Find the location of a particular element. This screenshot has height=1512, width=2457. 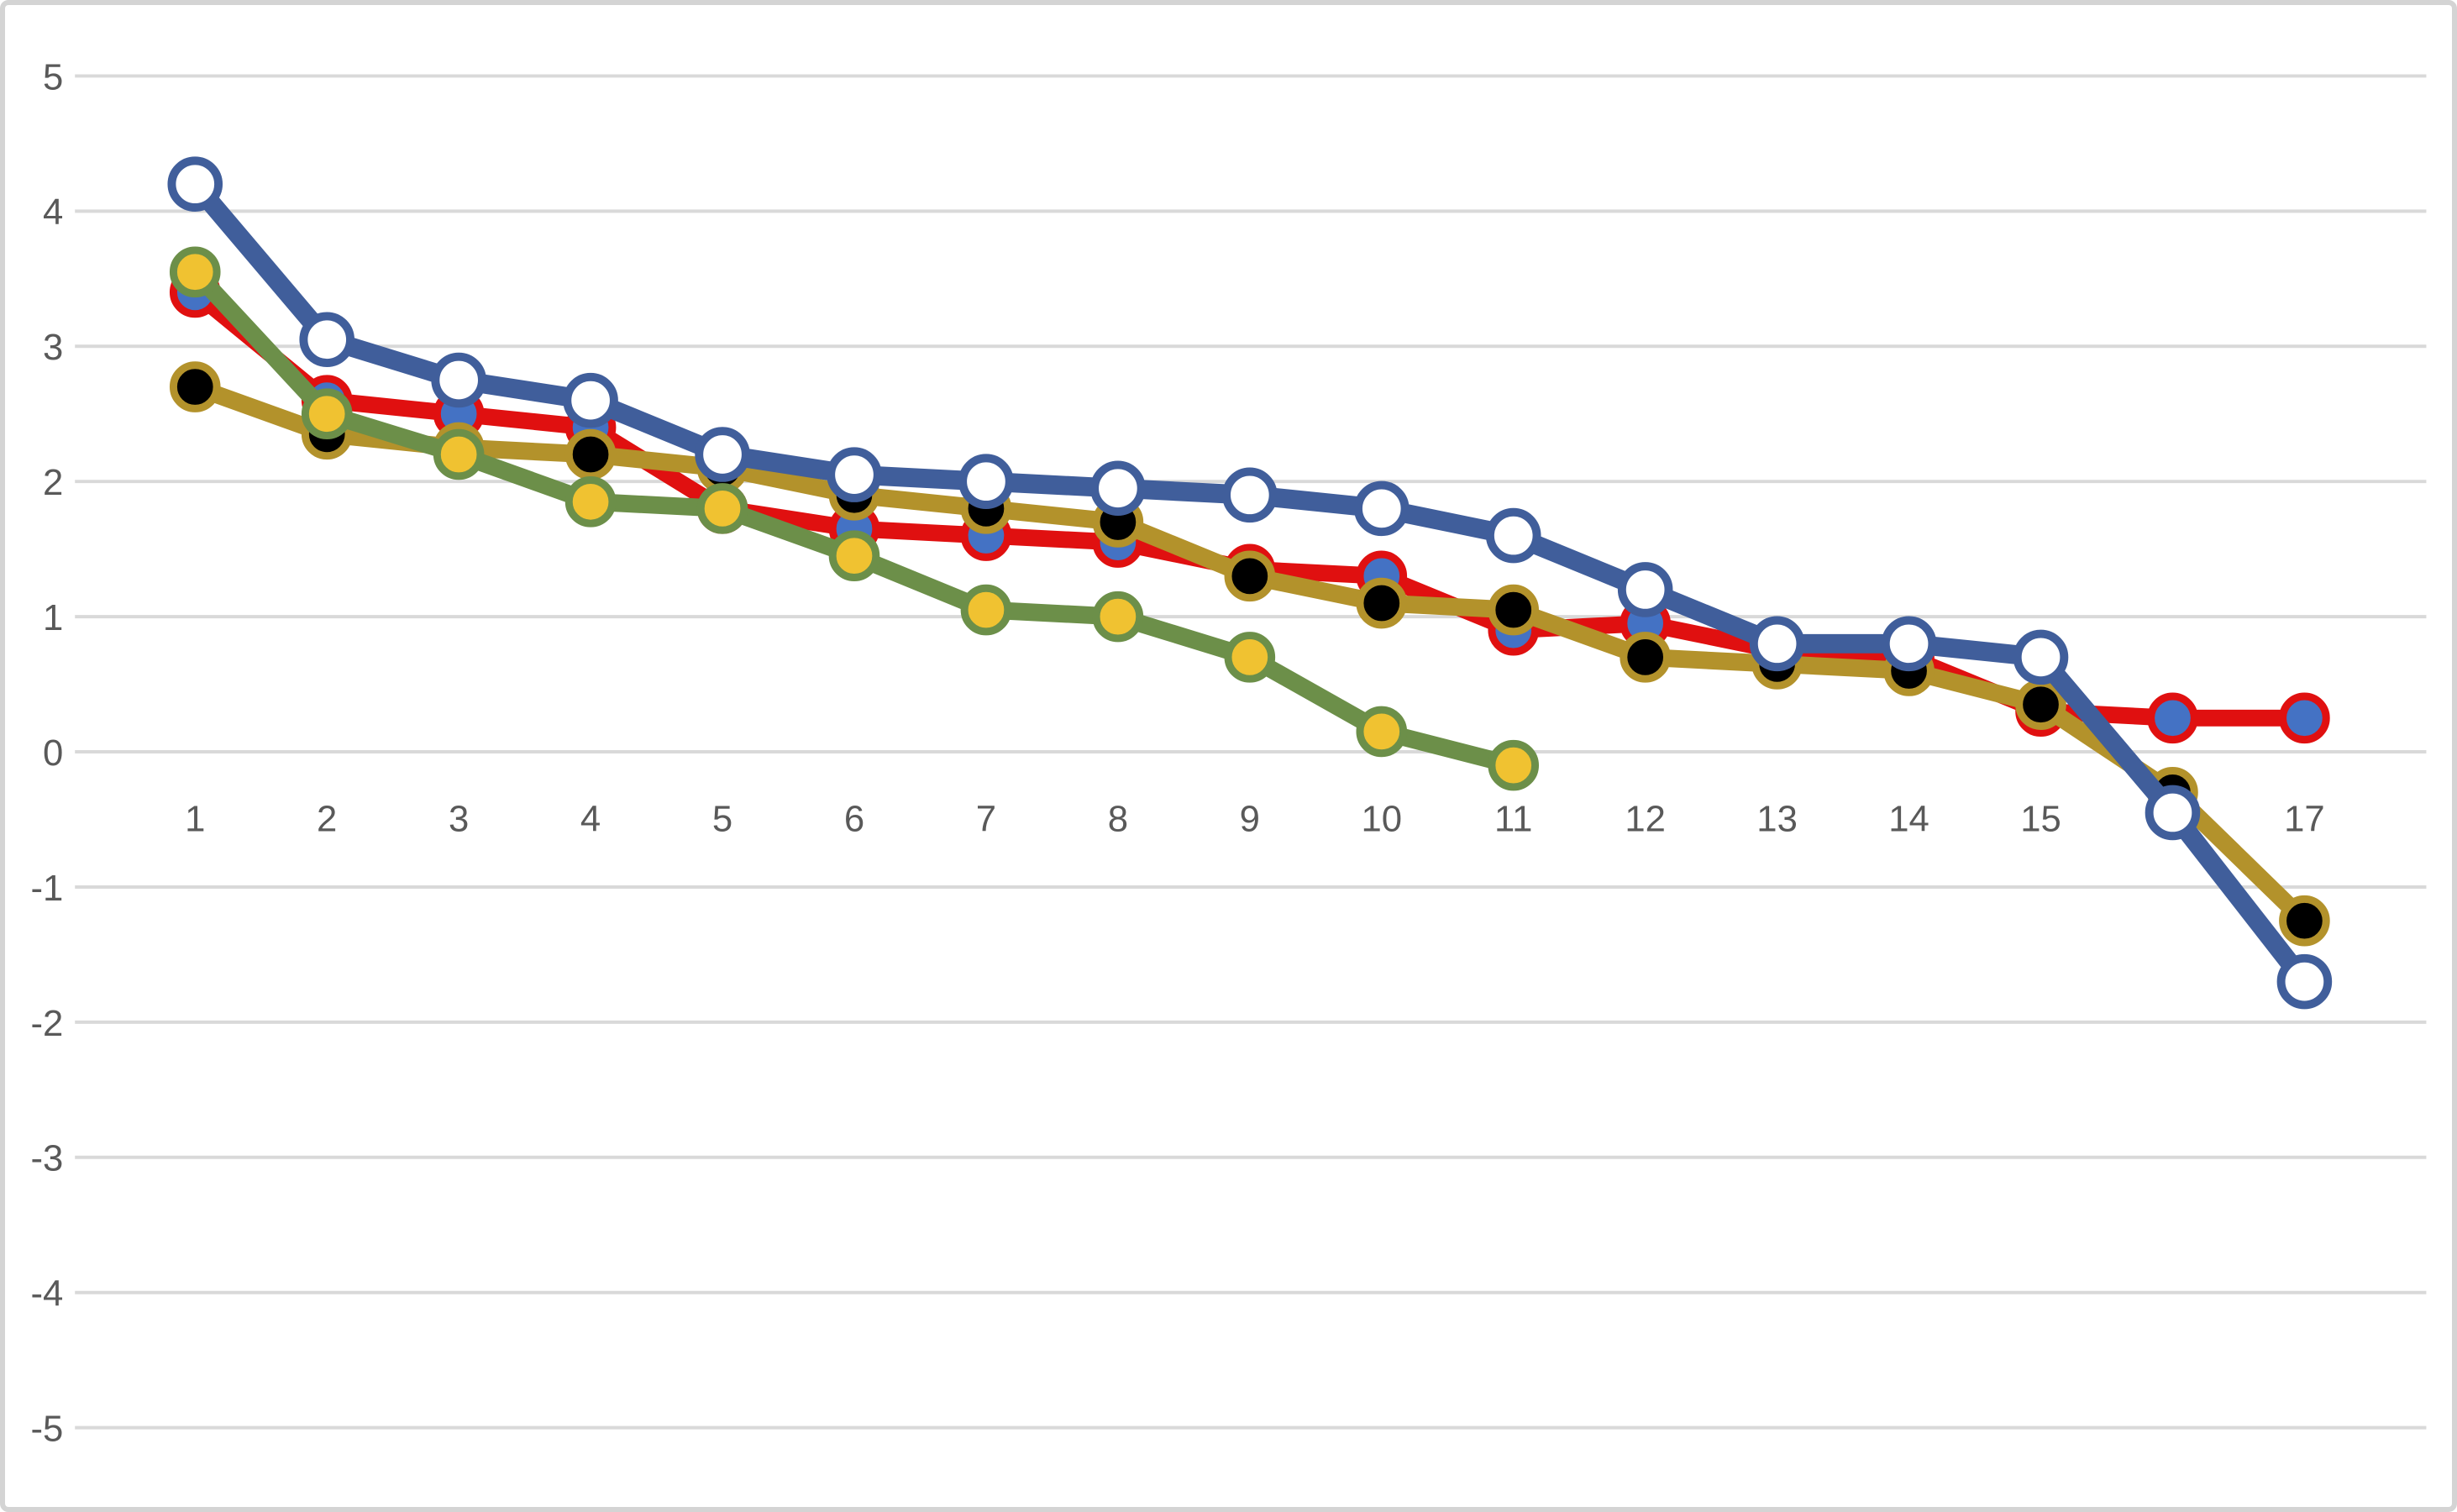

marker-blue-line-white-markers-x8 is located at coordinates (1118, 488).